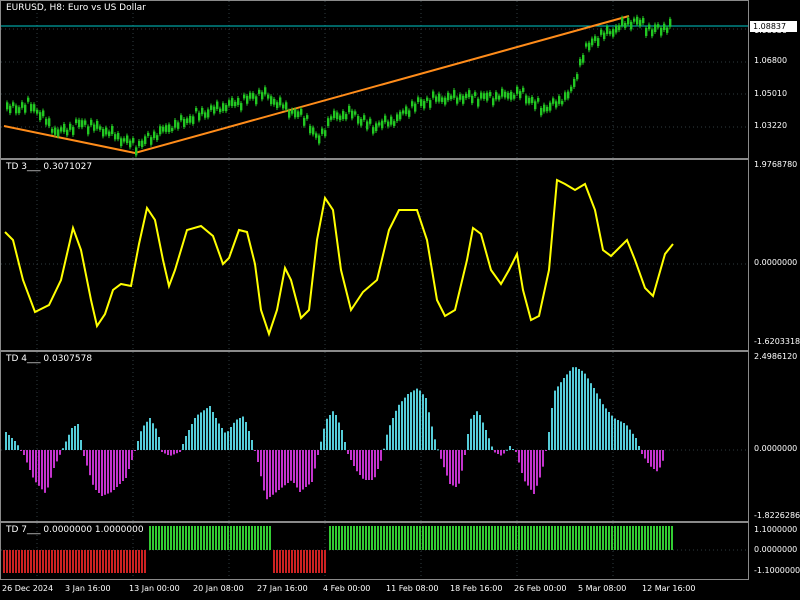  Describe the element at coordinates (28, 588) in the screenshot. I see `time-label: 26 Dec 2024` at that location.